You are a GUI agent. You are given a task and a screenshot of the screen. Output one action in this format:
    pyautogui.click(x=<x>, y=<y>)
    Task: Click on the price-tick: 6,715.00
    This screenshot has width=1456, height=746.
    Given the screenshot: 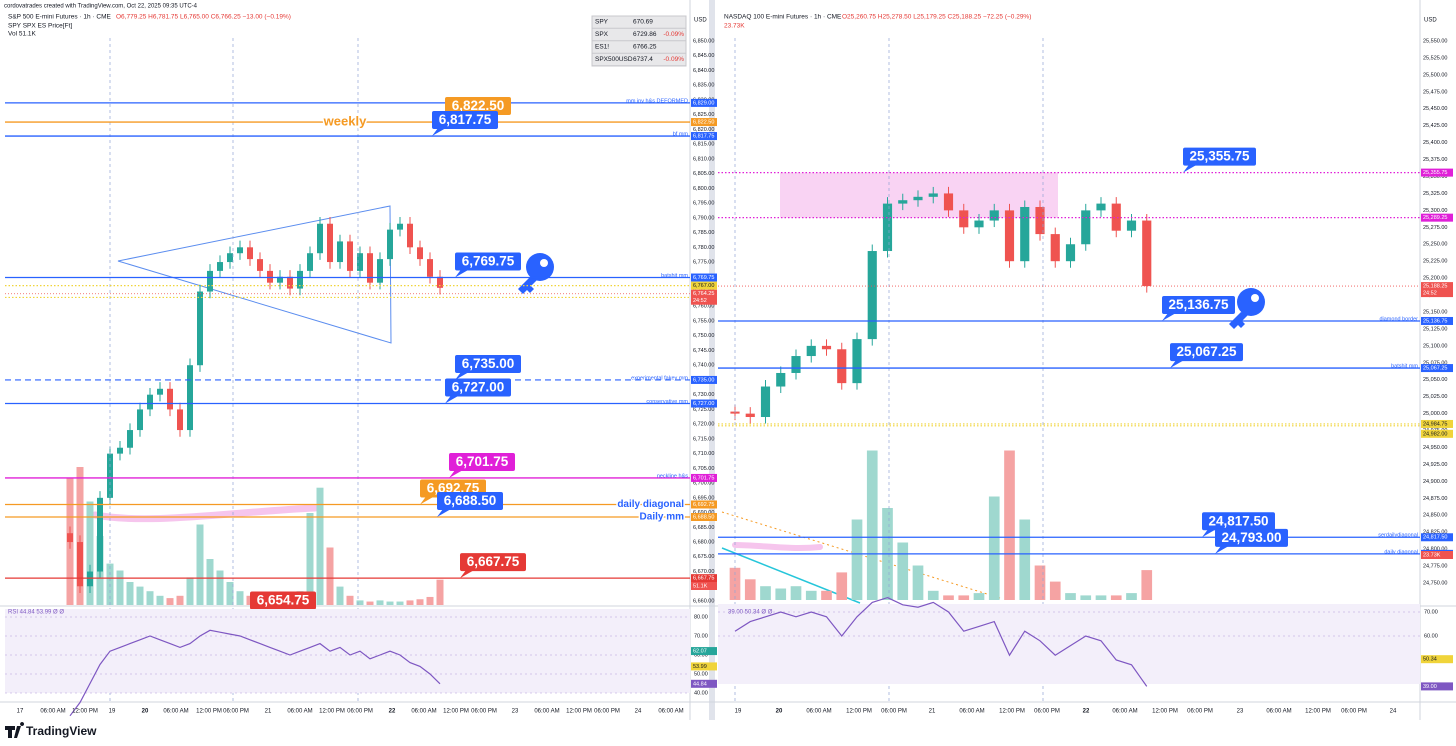 What is the action you would take?
    pyautogui.click(x=703, y=439)
    